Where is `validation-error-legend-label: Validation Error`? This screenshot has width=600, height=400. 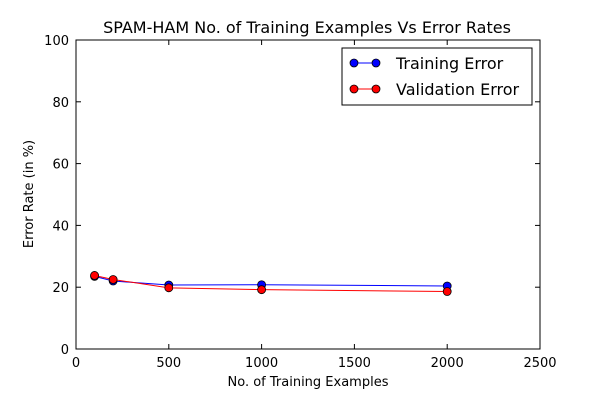
validation-error-legend-label: Validation Error is located at coordinates (458, 89).